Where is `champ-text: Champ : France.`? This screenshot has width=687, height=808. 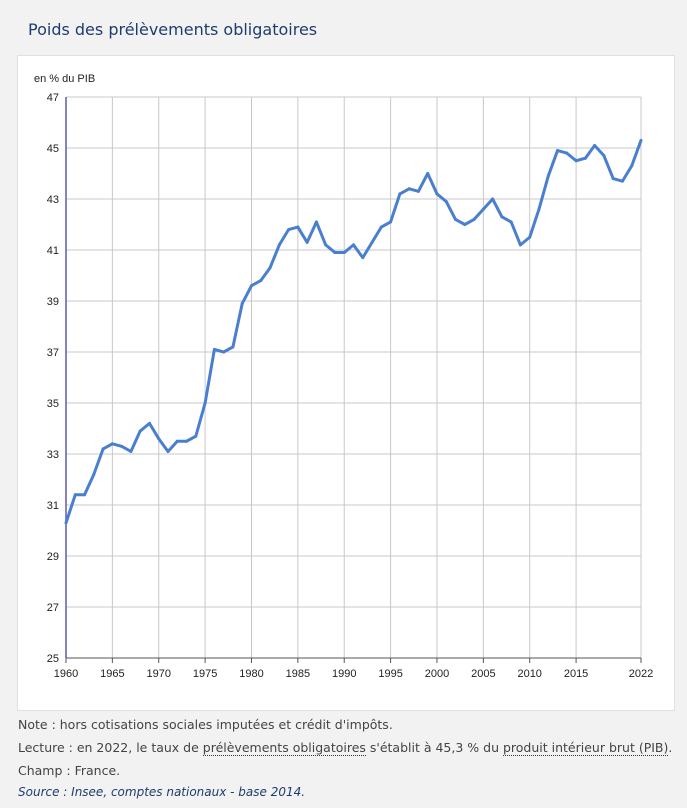 champ-text: Champ : France. is located at coordinates (69, 770).